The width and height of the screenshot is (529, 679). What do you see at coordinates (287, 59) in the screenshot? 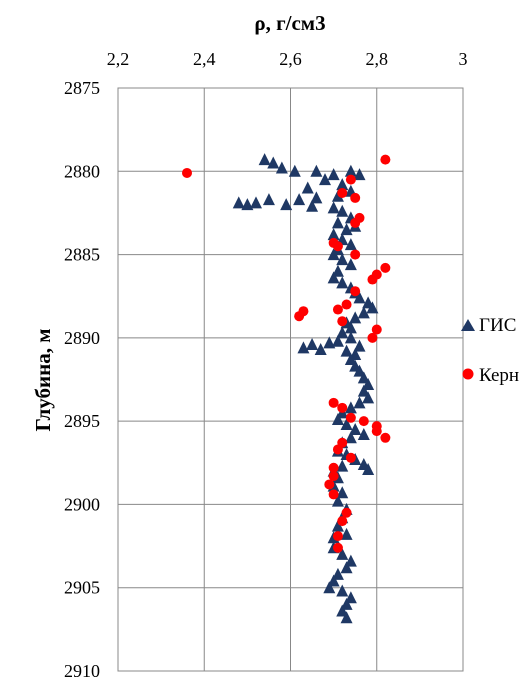
I see `x-tick-labels: 2,2 2,4 2,6 2,8 3` at bounding box center [287, 59].